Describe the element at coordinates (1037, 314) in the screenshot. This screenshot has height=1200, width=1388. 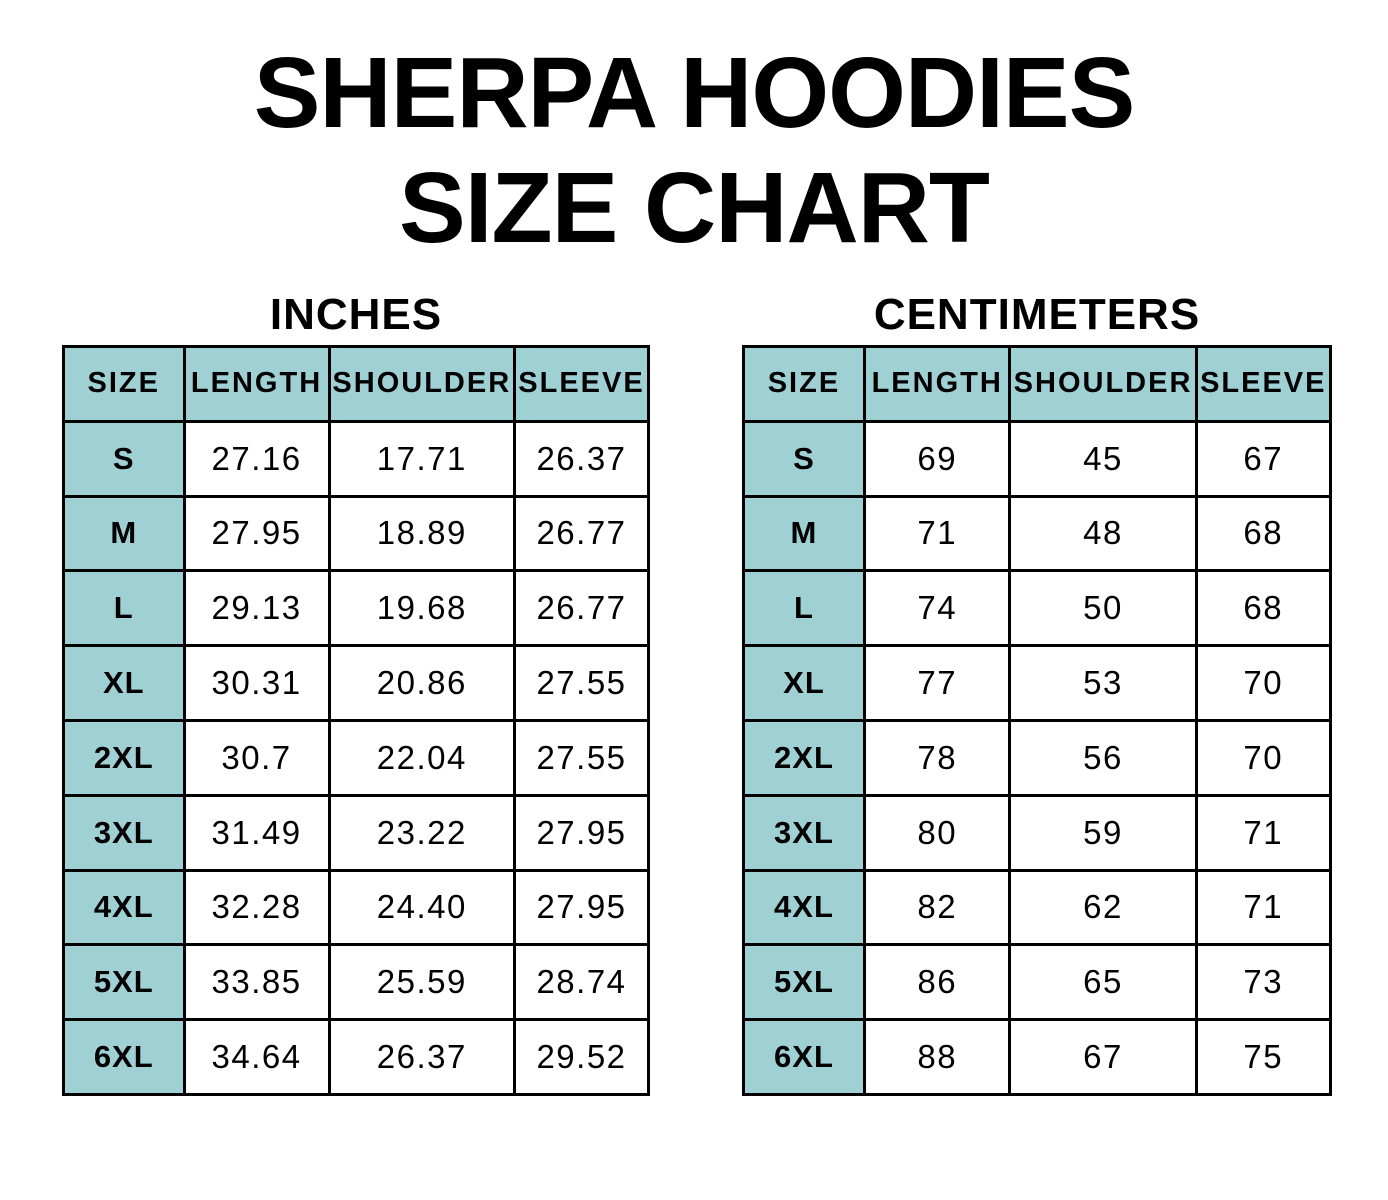
I see `centimeters-caption: CENTIMETERS` at that location.